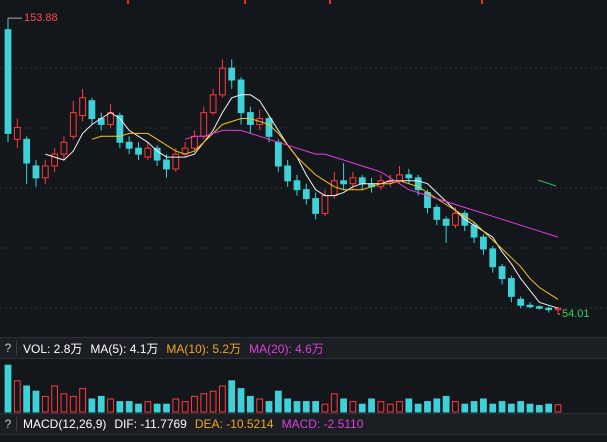 The width and height of the screenshot is (607, 442). I want to click on info-item: VOL: 2.8万, so click(53, 348).